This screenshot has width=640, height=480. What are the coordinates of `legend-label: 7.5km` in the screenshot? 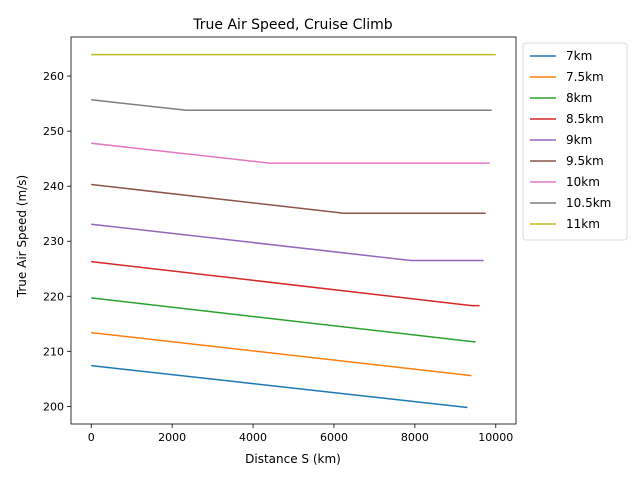 It's located at (585, 77).